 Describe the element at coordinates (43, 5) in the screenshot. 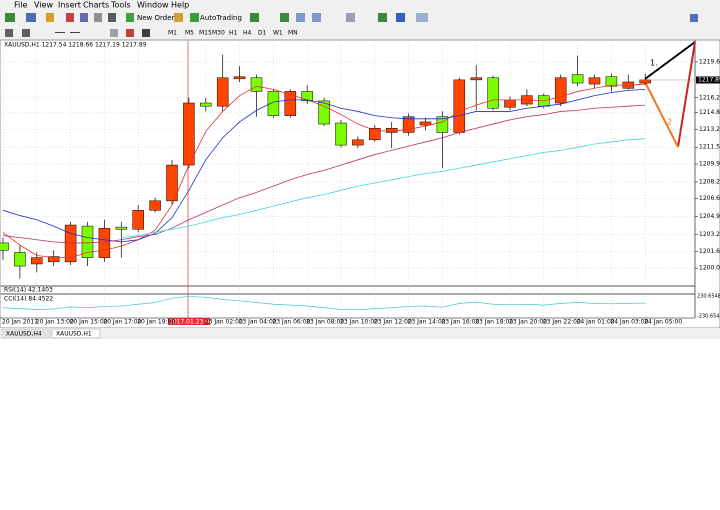

I see `menu-item: View` at that location.